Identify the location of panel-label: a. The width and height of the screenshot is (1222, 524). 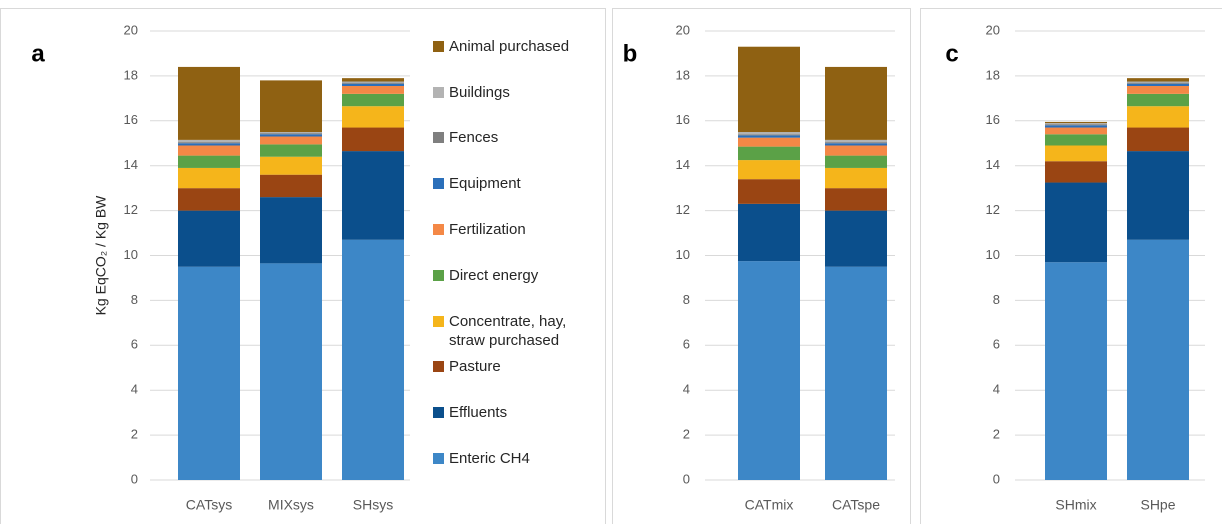
(38, 53).